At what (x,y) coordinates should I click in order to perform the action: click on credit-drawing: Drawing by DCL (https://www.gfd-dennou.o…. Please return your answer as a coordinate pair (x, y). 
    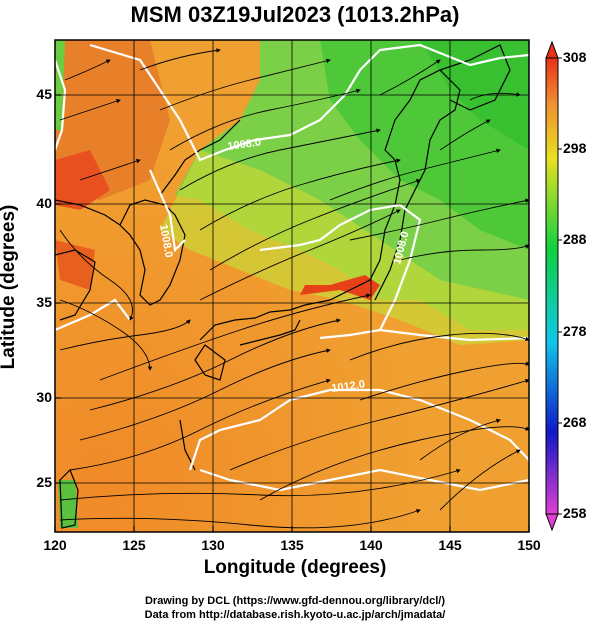
    Looking at the image, I should click on (295, 601).